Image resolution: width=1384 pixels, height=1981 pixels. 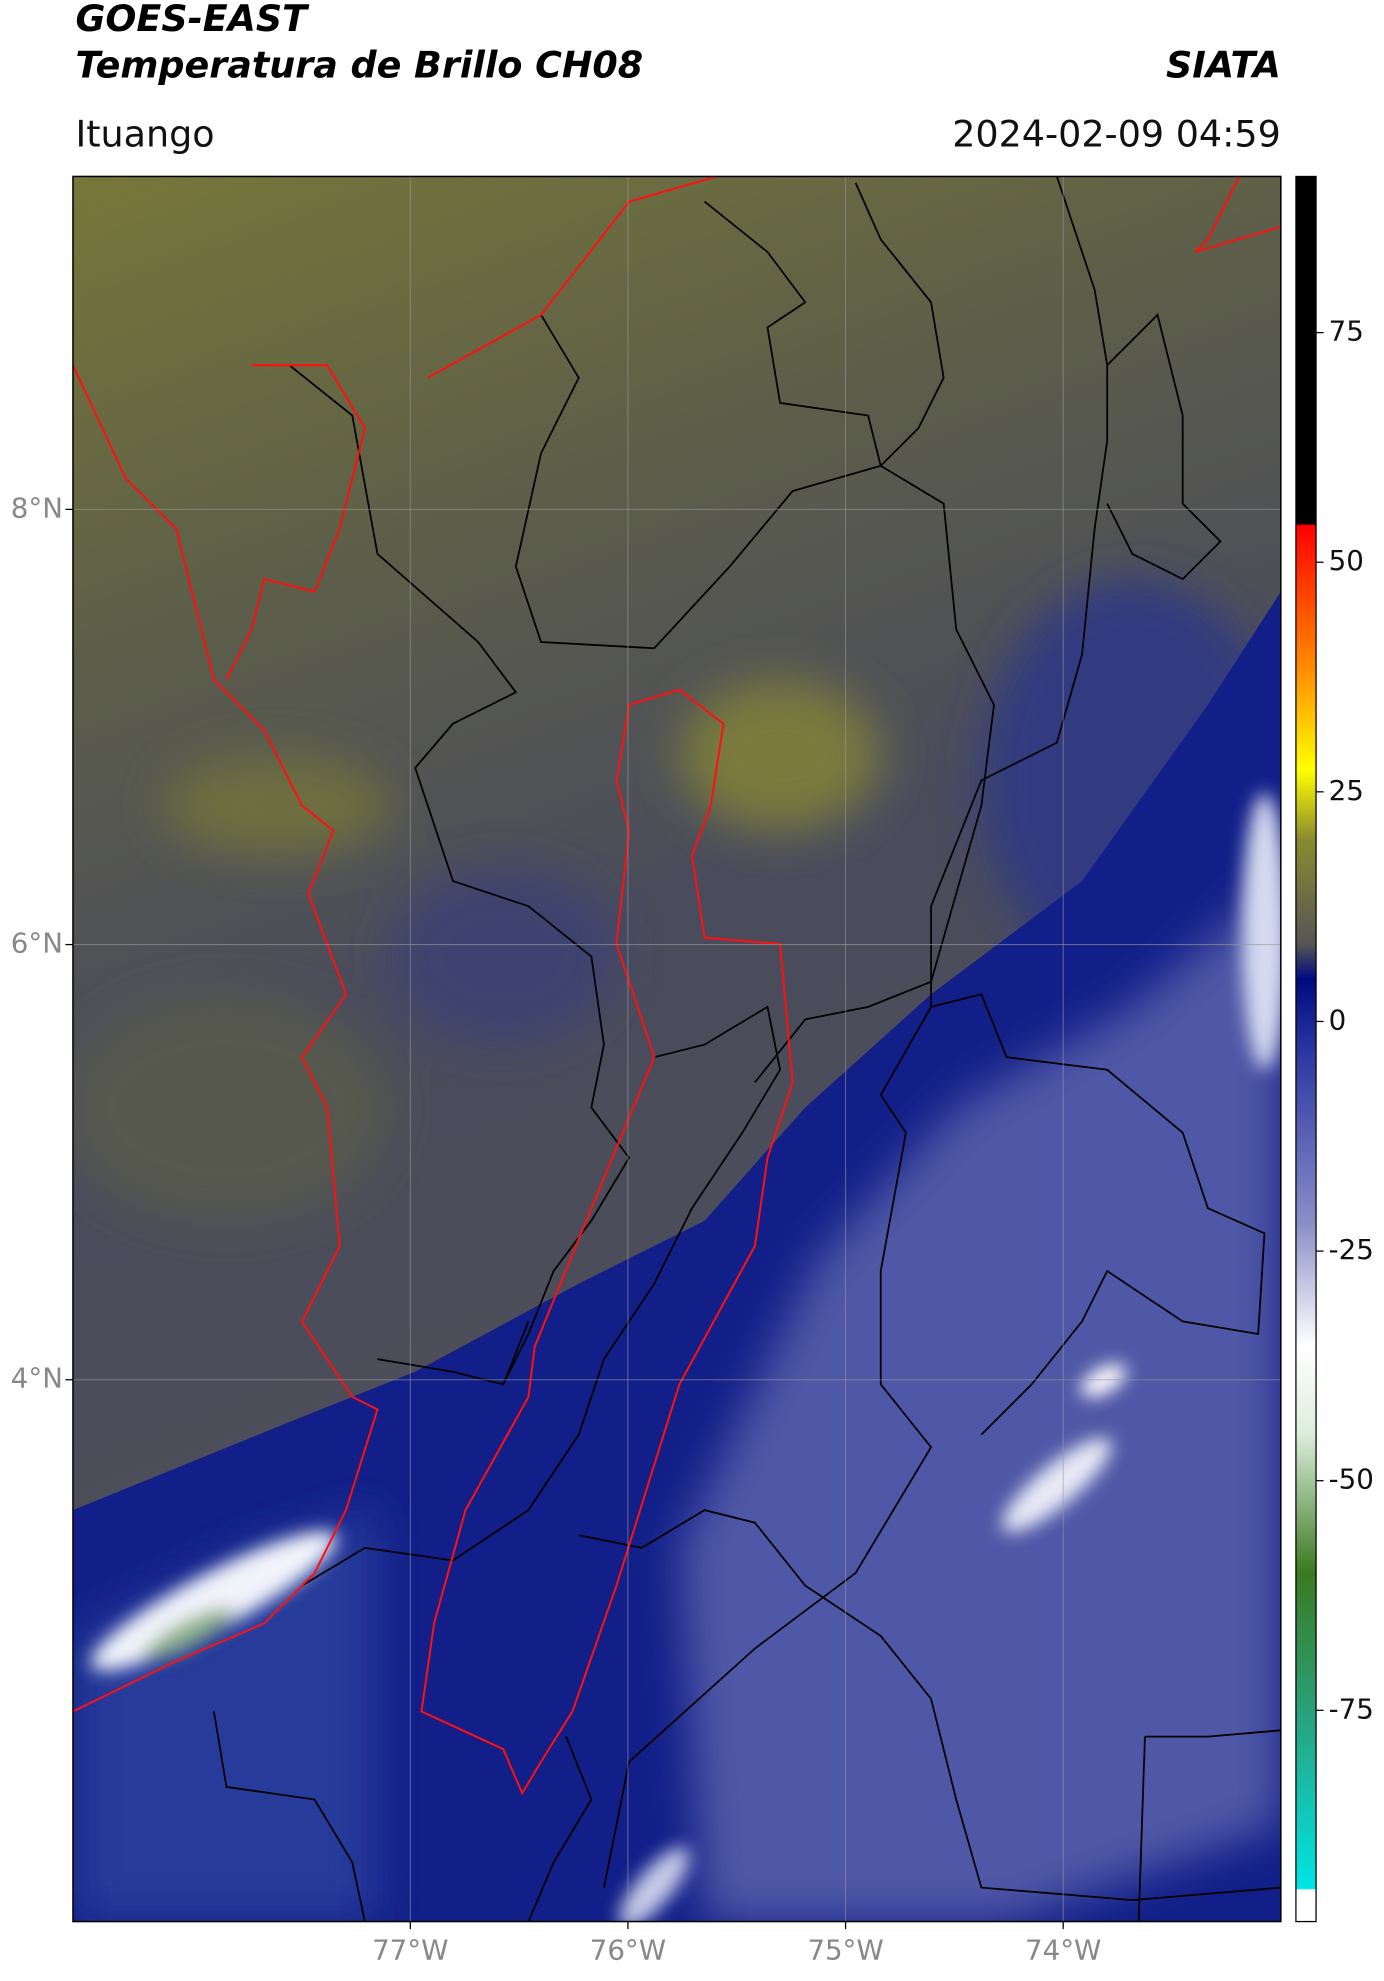 I want to click on colorbar-tick-label: 25, so click(x=1346, y=790).